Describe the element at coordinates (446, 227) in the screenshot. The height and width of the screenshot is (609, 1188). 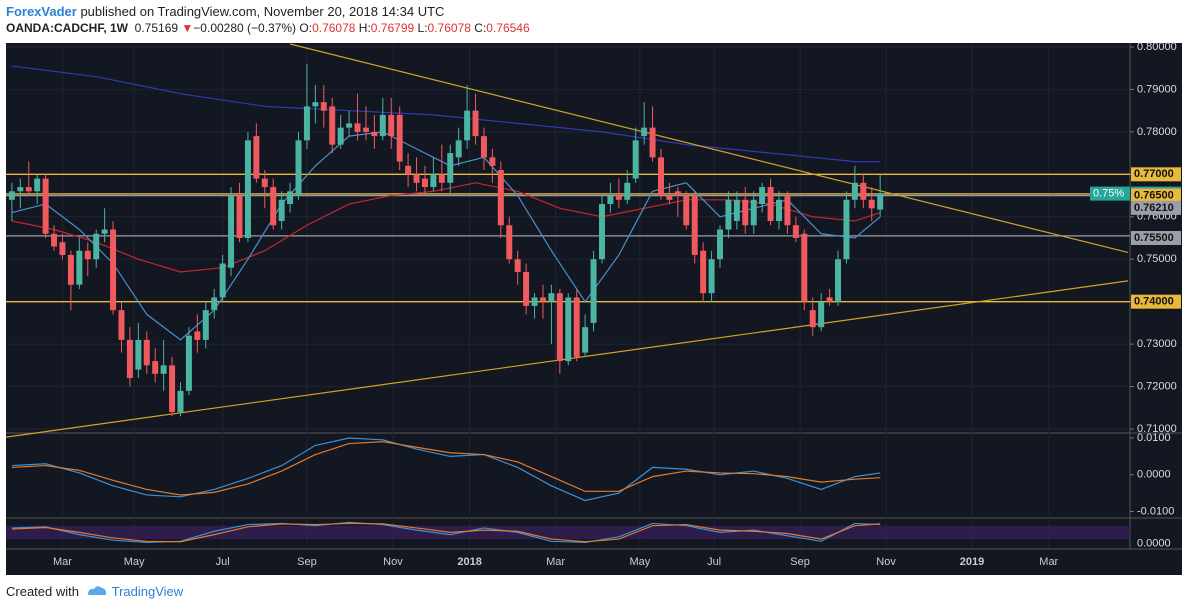
I see `moving-average` at that location.